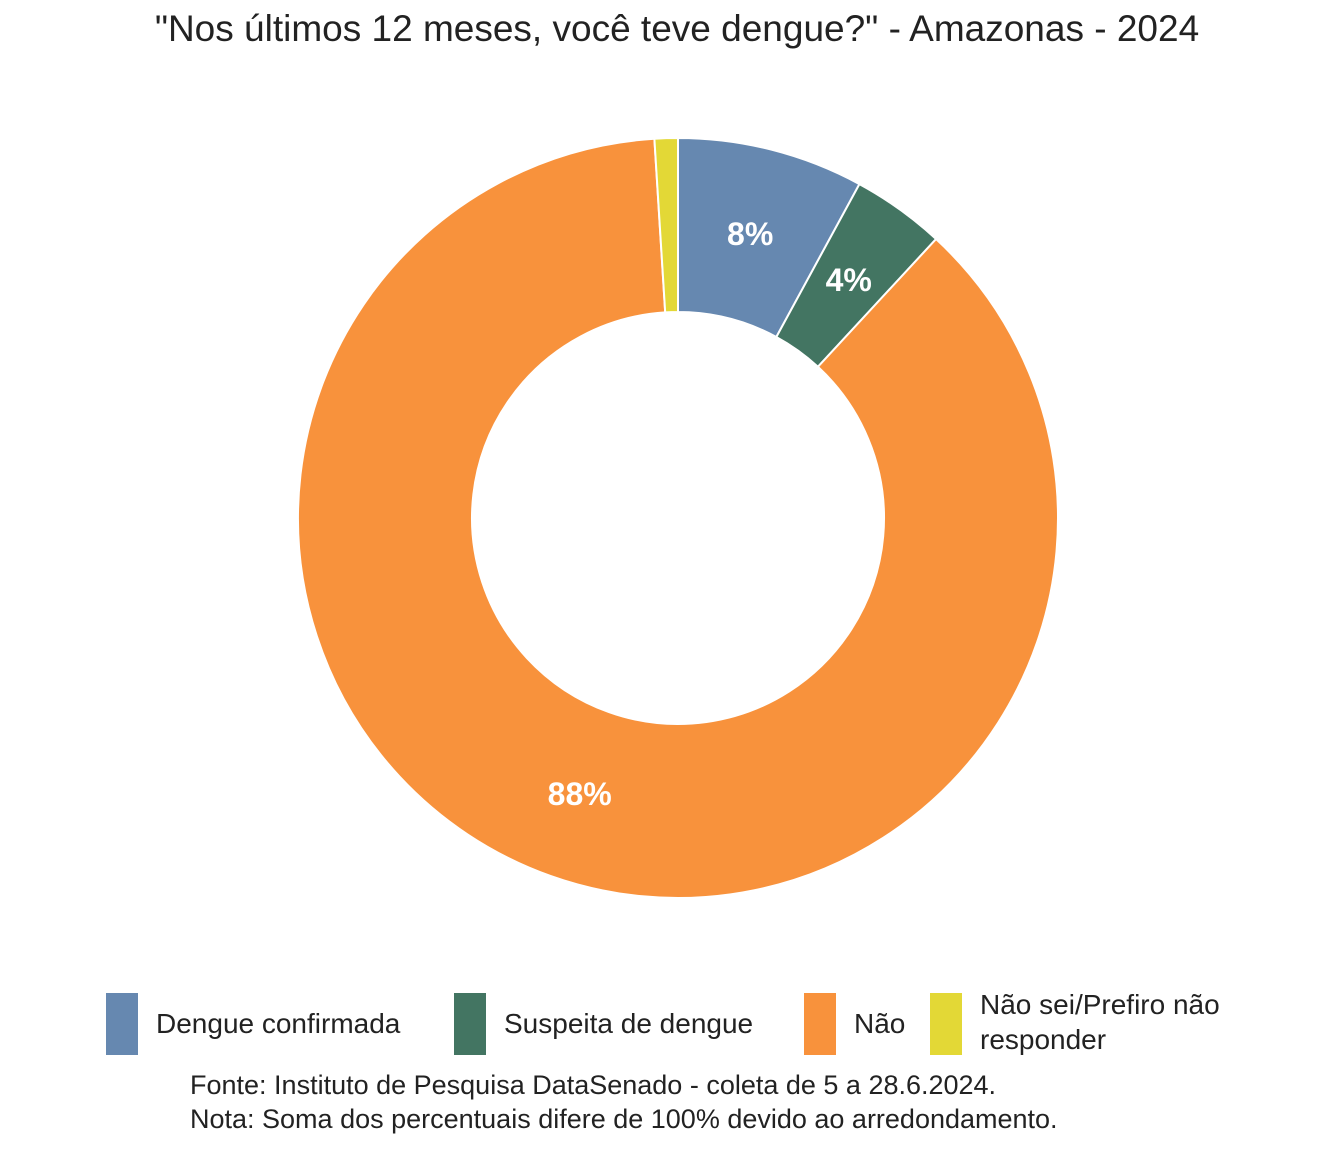 This screenshot has height=1152, width=1344. Describe the element at coordinates (750, 234) in the screenshot. I see `value-label-dengue-confirmada: 8%` at that location.